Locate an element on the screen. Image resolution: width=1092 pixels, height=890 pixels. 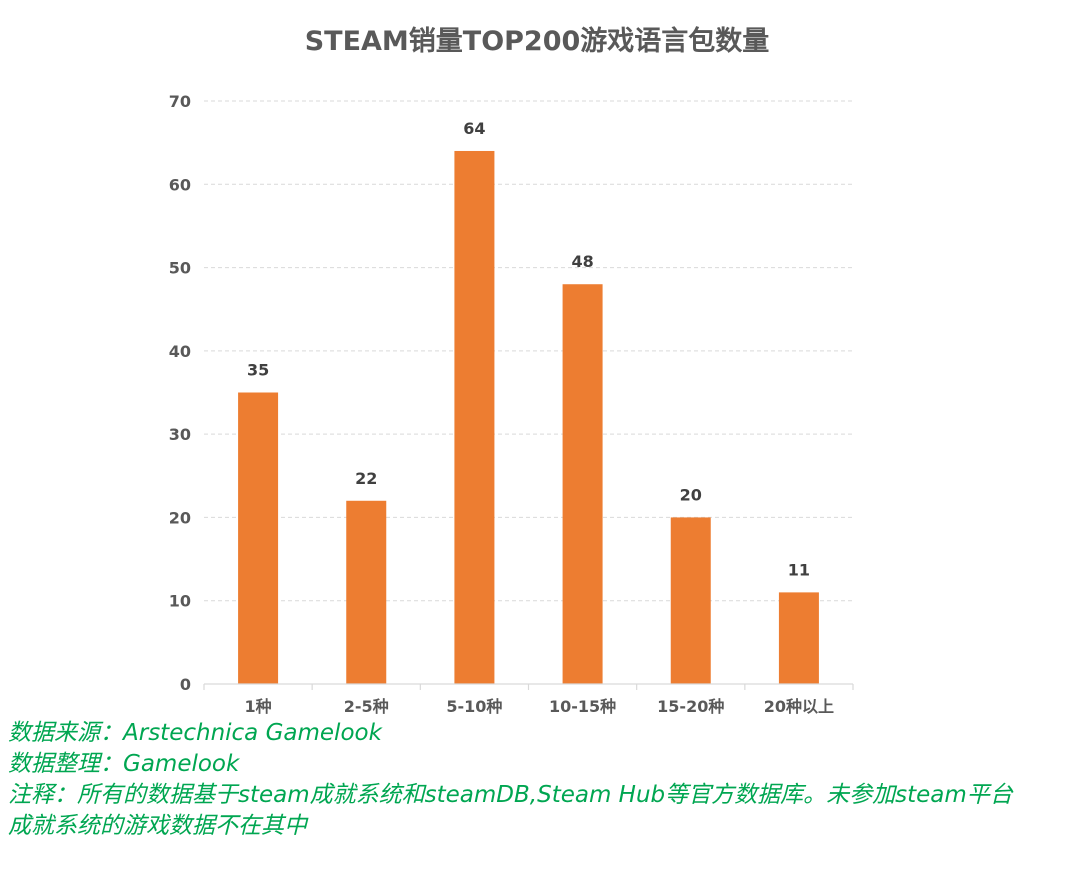
y-tick-label: 40 is located at coordinates (180, 351).